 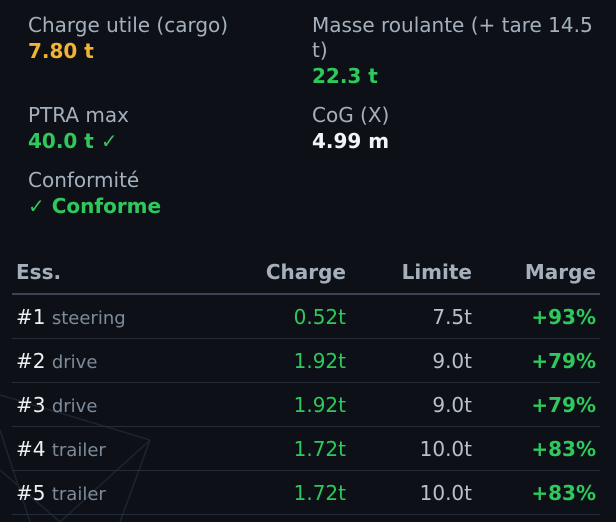 What do you see at coordinates (128, 25) in the screenshot?
I see `cargo-label: Charge utile (cargo)` at bounding box center [128, 25].